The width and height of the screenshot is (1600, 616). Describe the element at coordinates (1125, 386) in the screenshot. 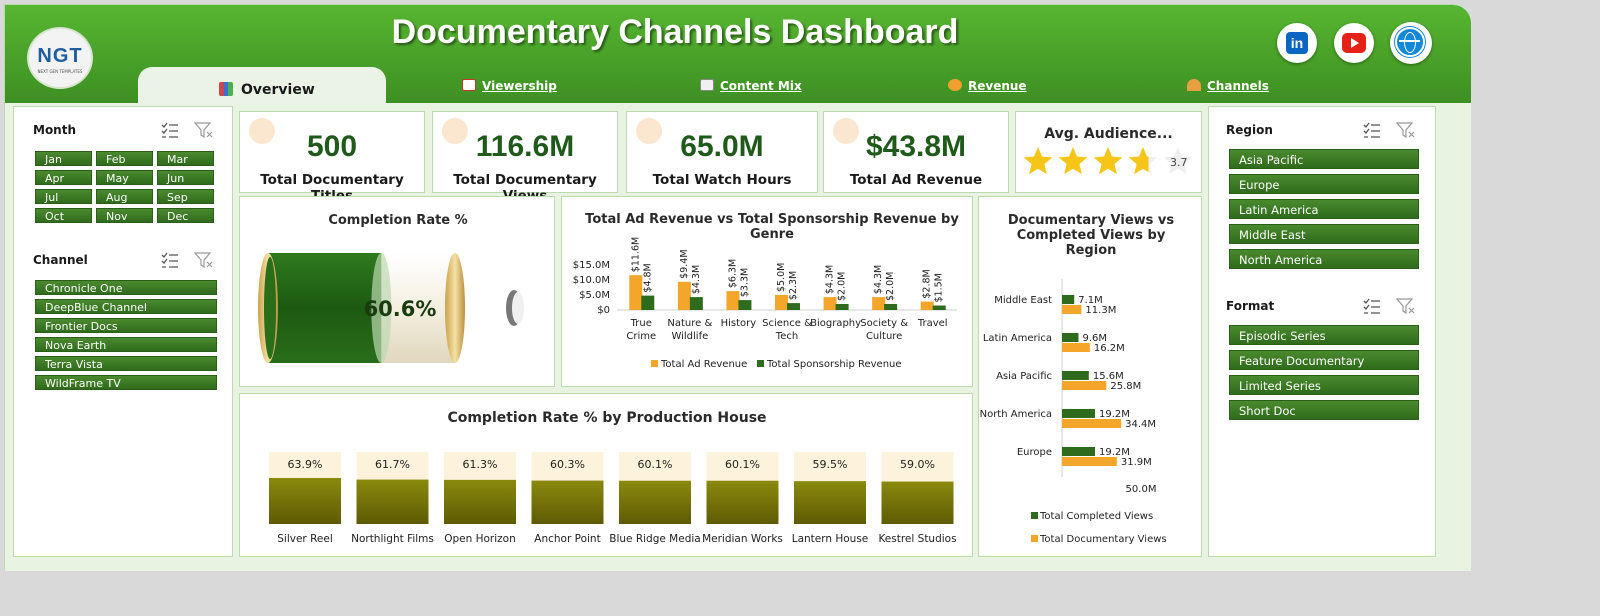

I see `data-label: 25.8M` at that location.